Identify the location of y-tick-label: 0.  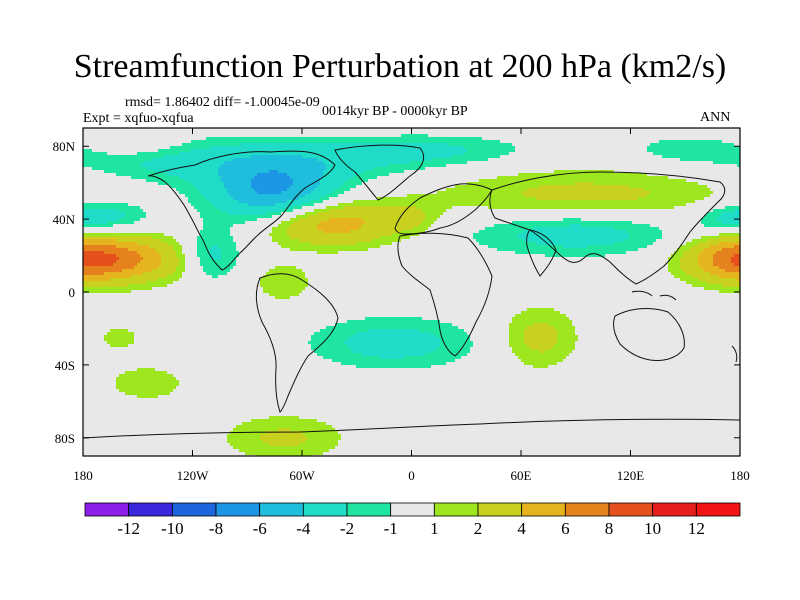
(72, 292).